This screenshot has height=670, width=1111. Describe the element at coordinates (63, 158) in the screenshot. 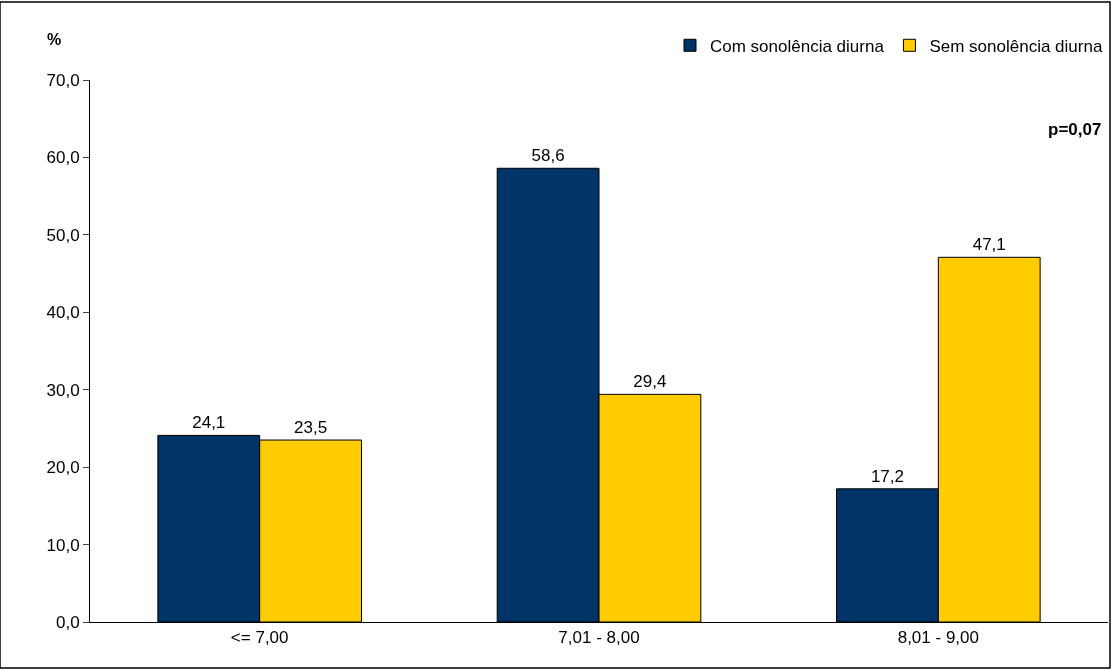

I see `y-tick-label: 60,0` at that location.